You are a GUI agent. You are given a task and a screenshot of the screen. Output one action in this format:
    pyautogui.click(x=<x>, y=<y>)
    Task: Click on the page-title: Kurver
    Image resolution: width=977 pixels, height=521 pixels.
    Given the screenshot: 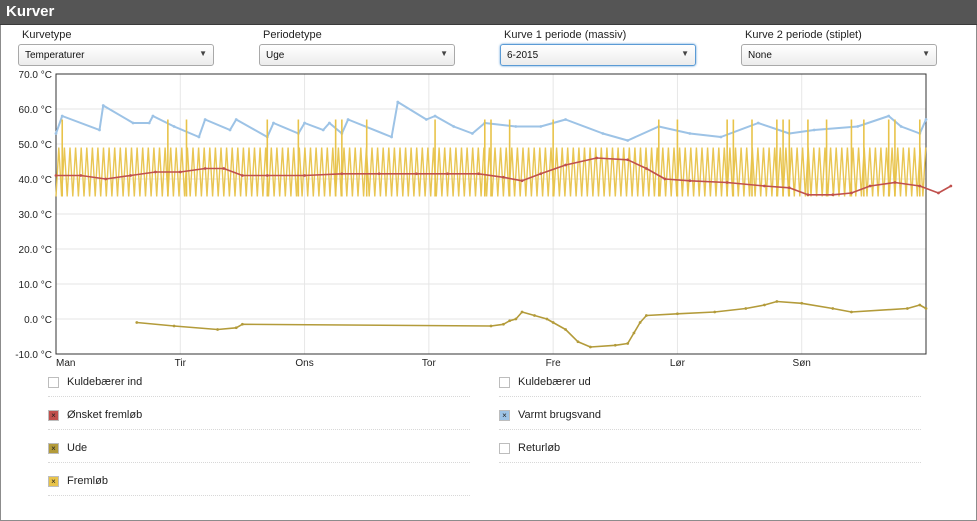 What is the action you would take?
    pyautogui.click(x=30, y=11)
    